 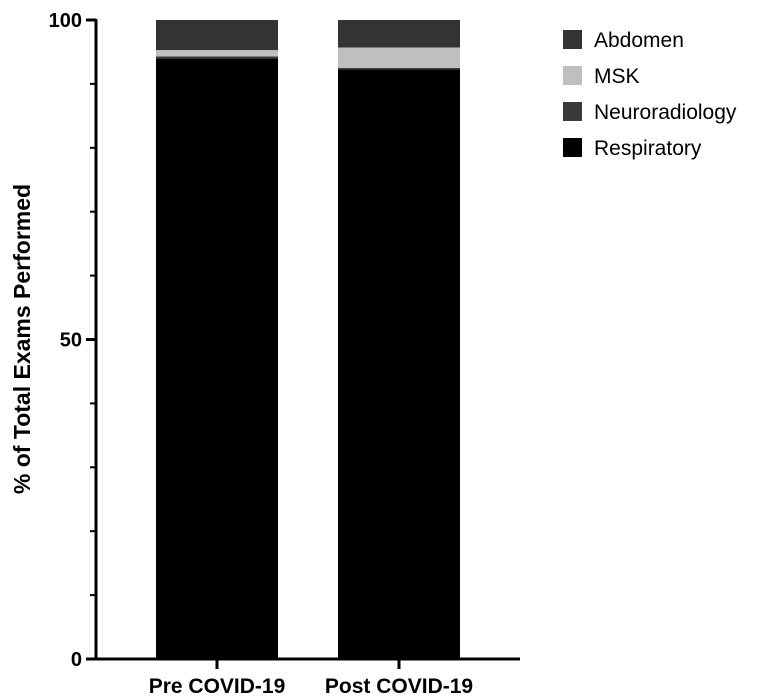 What do you see at coordinates (76, 660) in the screenshot?
I see `y-tick-label-0: 0` at bounding box center [76, 660].